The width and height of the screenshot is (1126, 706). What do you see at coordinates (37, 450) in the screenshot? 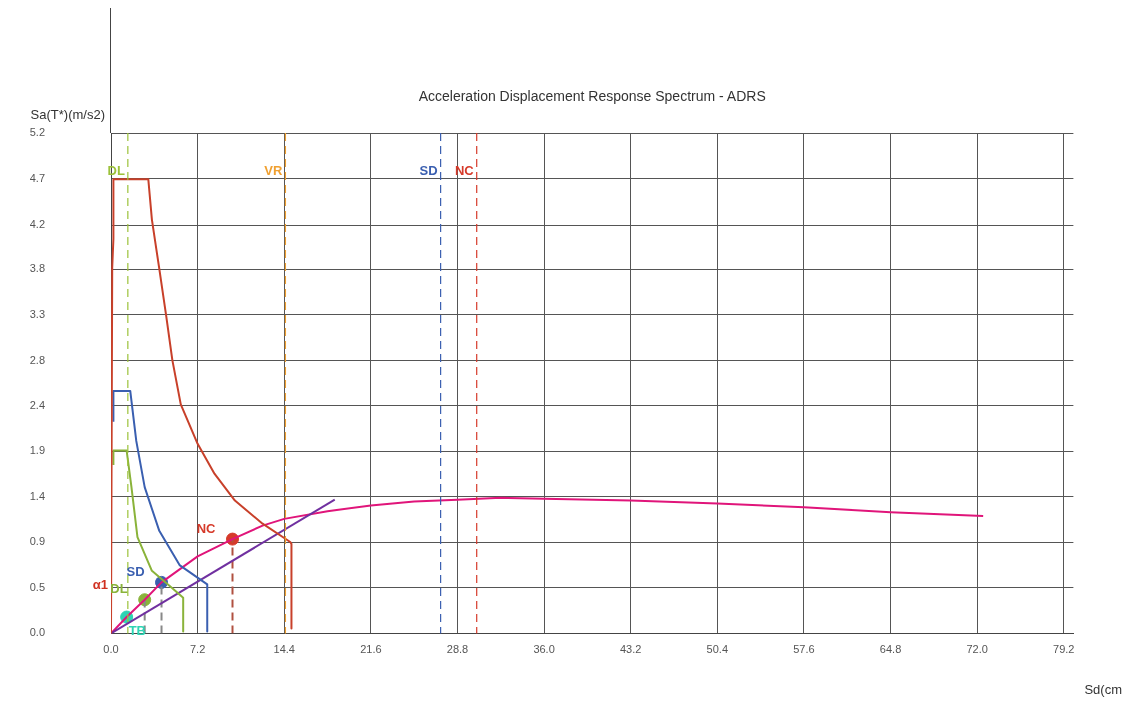
I see `y-tick-label: 1.9` at bounding box center [37, 450].